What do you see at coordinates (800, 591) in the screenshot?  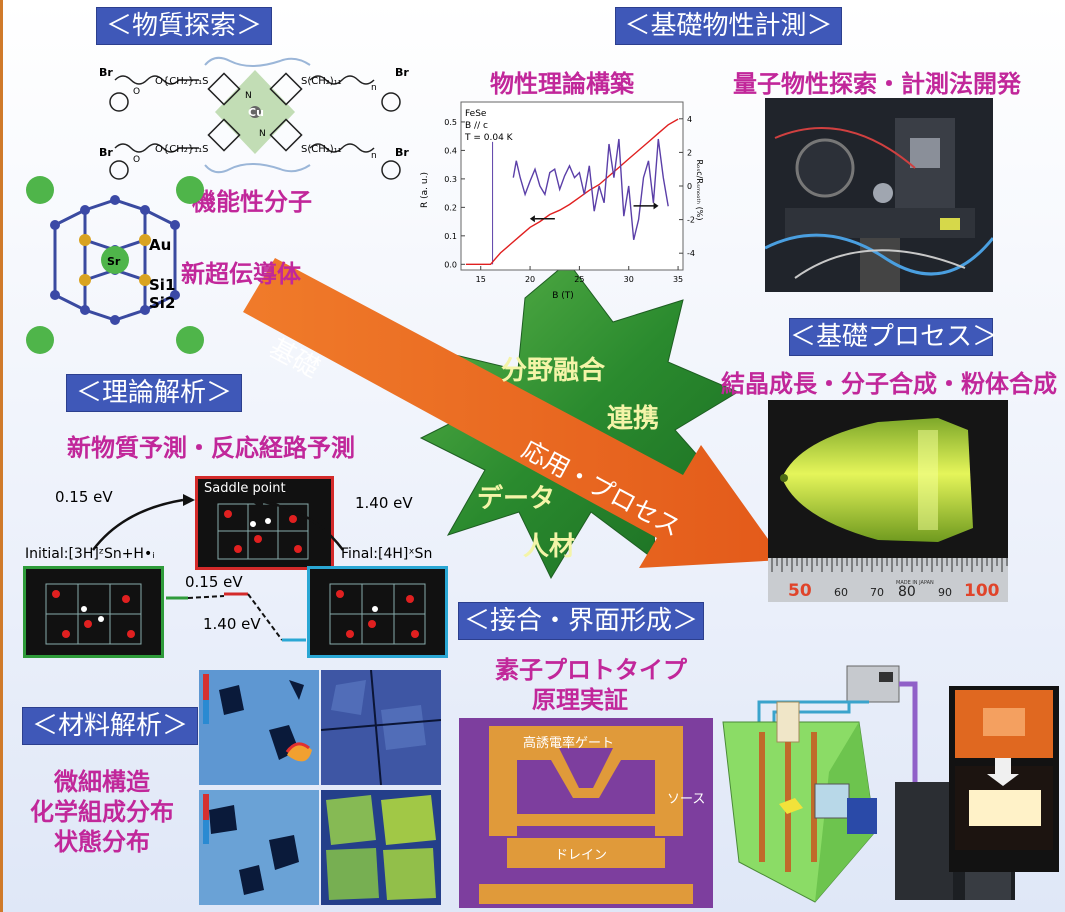 I see `ruler-tick-label-50: 50` at bounding box center [800, 591].